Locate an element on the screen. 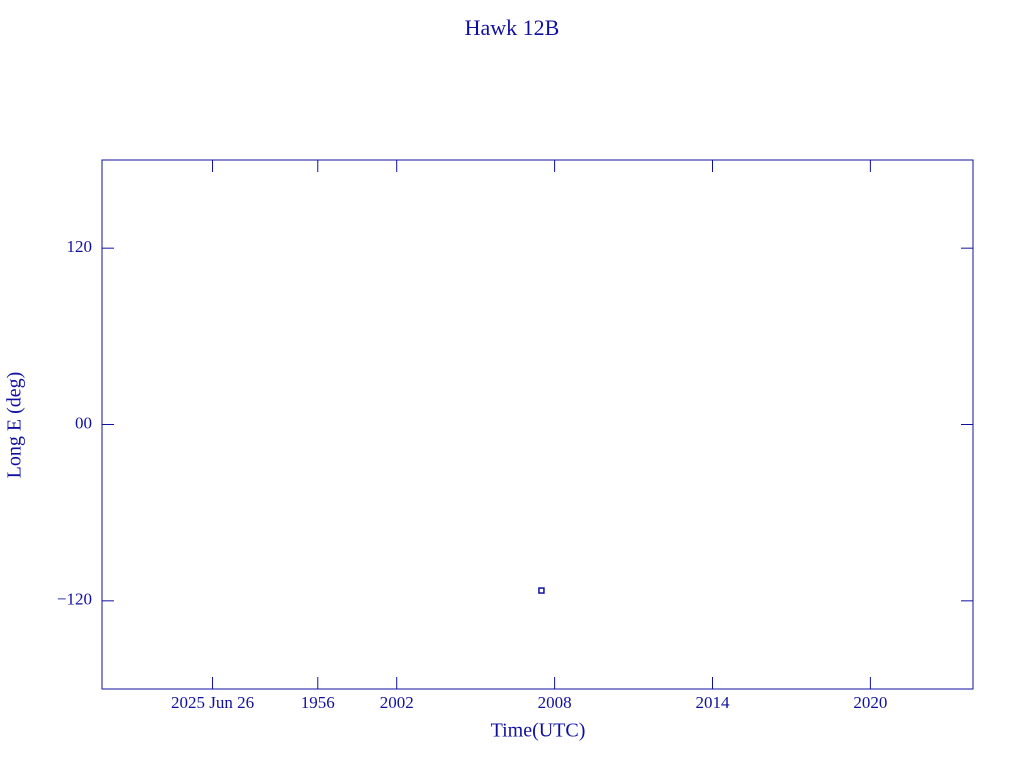 The width and height of the screenshot is (1024, 768). y-axis-label: Long E (deg) is located at coordinates (15, 425).